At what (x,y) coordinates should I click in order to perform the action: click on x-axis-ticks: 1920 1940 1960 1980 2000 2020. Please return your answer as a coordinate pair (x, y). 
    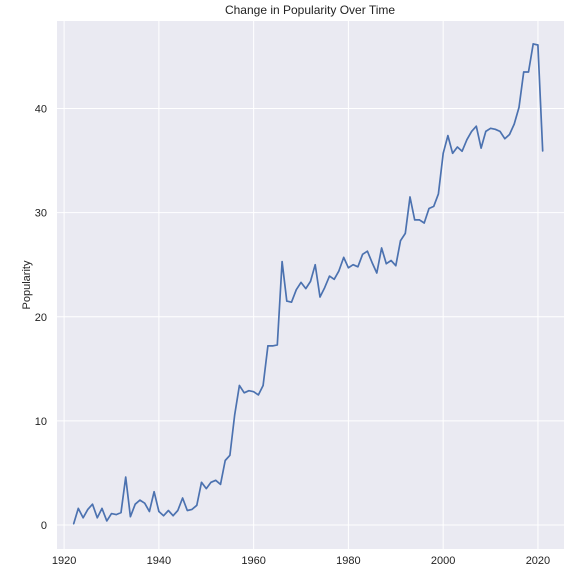
    Looking at the image, I should click on (301, 561).